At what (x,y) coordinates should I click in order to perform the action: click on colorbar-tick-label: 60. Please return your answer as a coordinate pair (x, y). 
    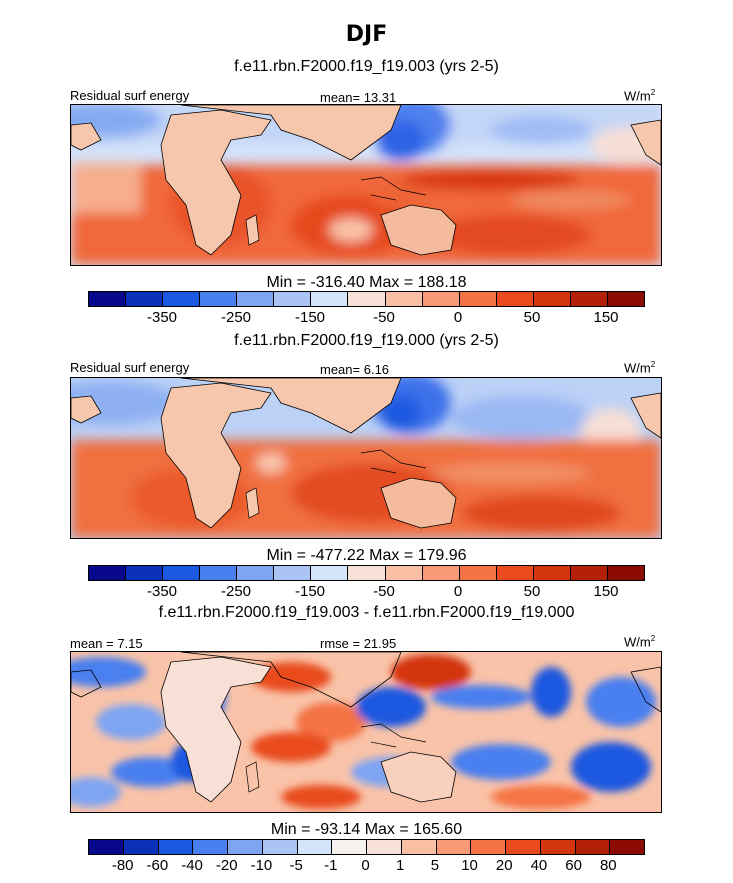
    Looking at the image, I should click on (573, 865).